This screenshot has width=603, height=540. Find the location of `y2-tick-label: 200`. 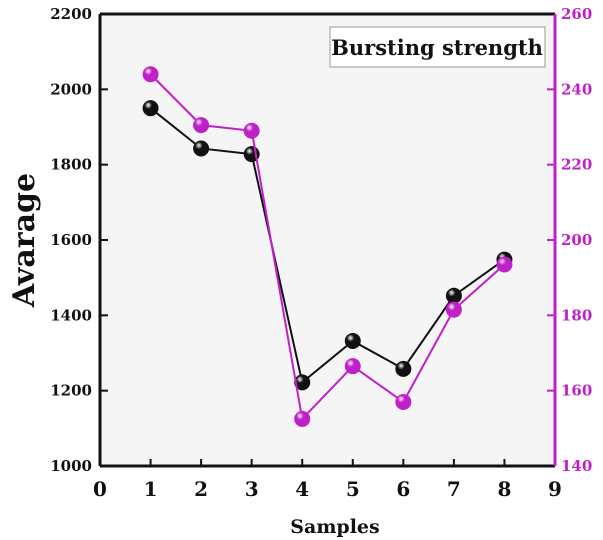

y2-tick-label: 200 is located at coordinates (576, 240).